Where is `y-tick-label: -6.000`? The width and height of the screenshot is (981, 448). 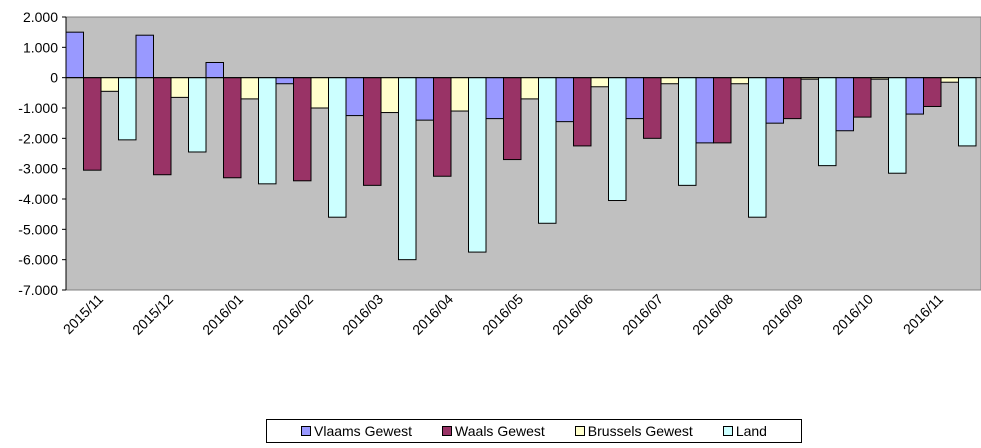 y-tick-label: -6.000 is located at coordinates (38, 260).